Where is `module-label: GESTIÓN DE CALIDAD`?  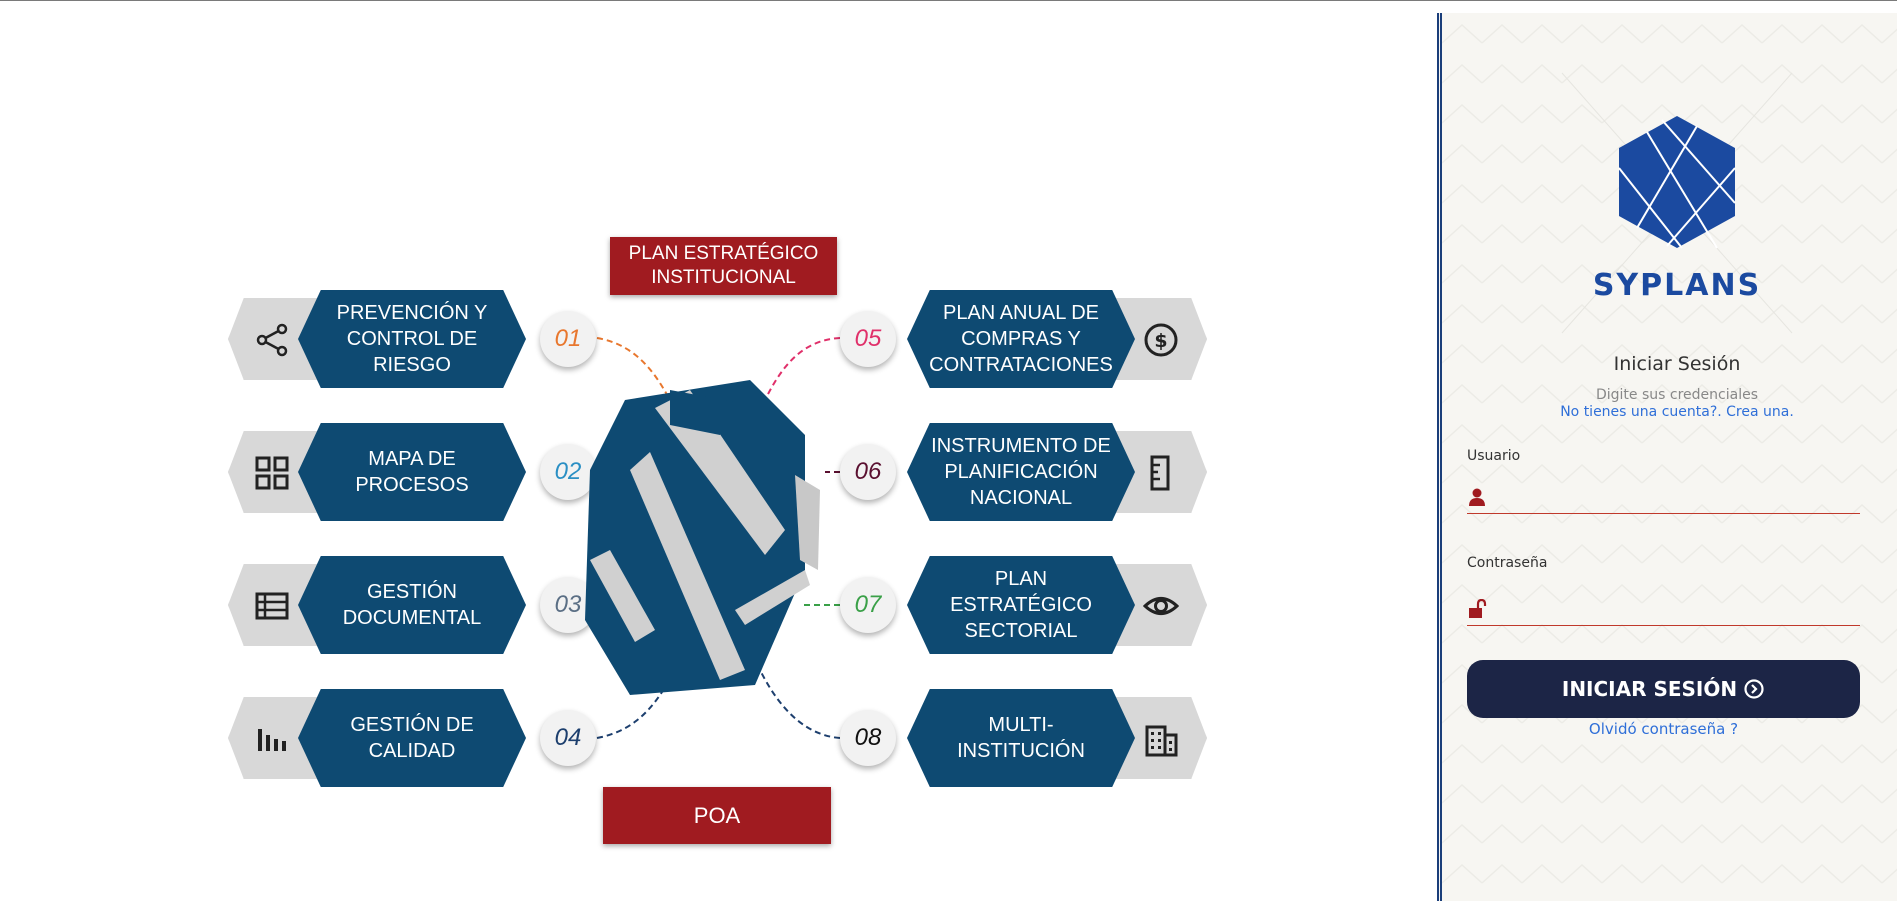
module-label: GESTIÓN DE CALIDAD is located at coordinates (412, 738).